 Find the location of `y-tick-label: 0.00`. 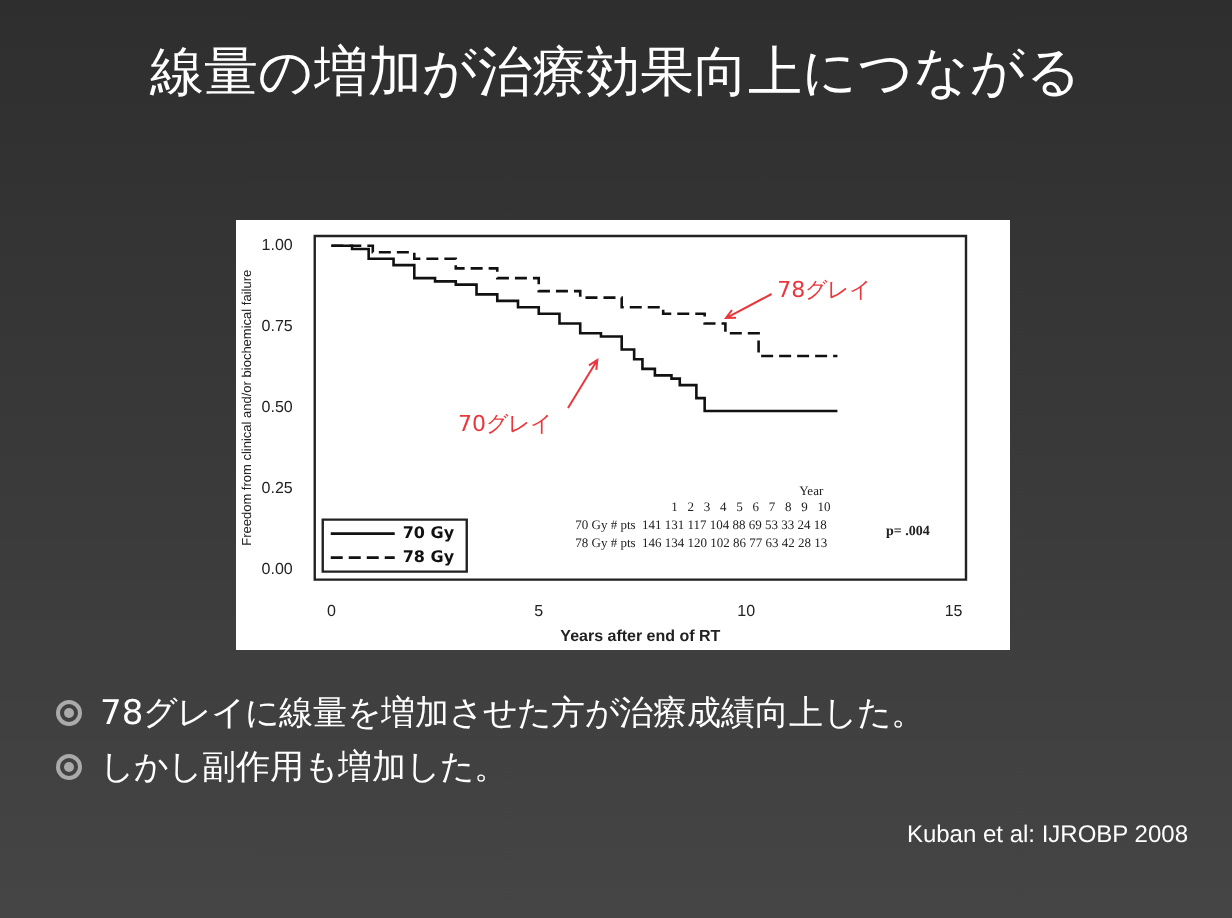

y-tick-label: 0.00 is located at coordinates (277, 569).